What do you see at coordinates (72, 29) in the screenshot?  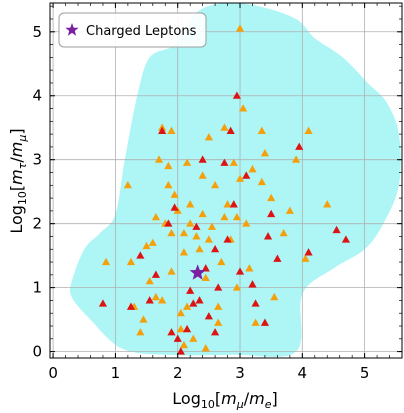 I see `legend-star-marker` at bounding box center [72, 29].